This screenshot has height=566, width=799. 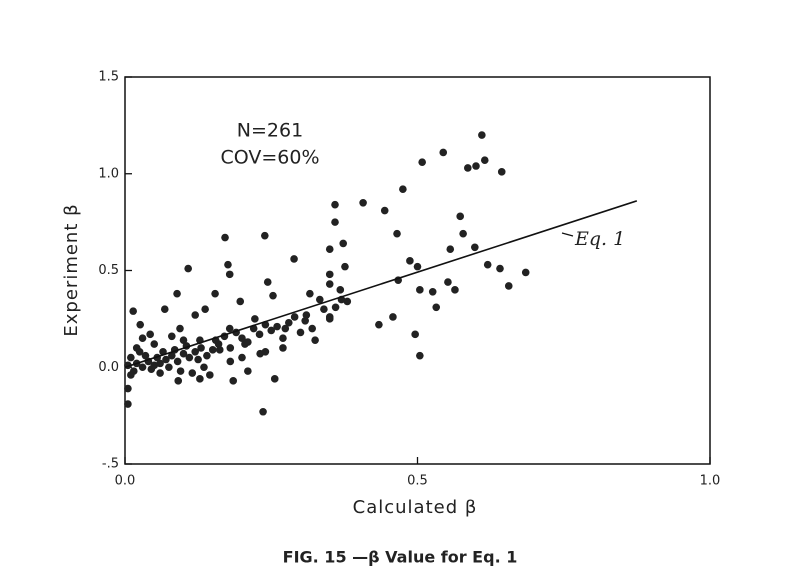 I want to click on y-tick-label: 1.5, so click(x=108, y=77).